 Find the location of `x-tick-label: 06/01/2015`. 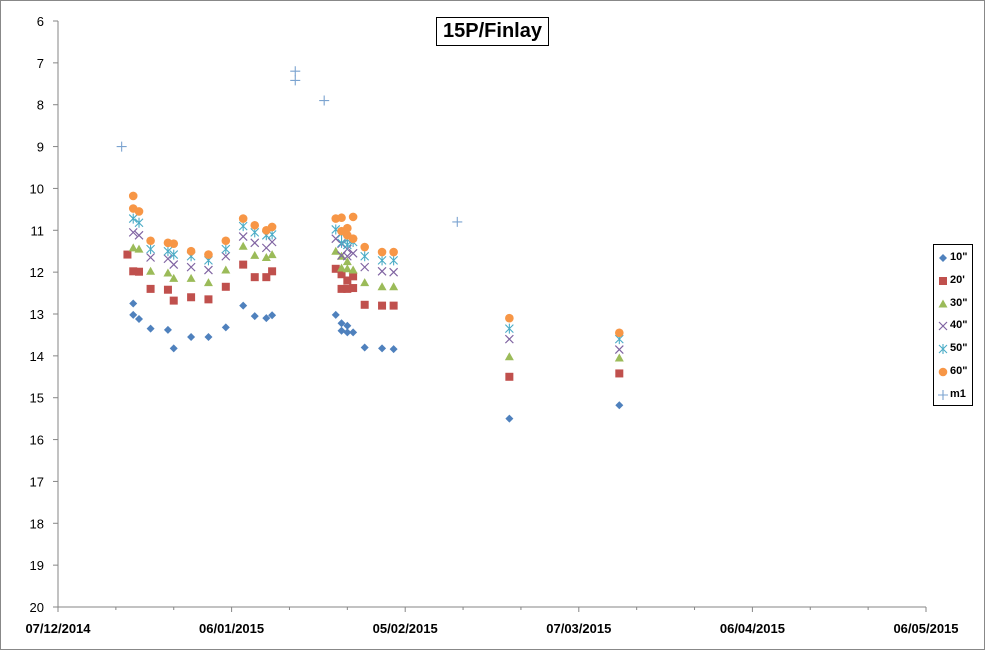

x-tick-label: 06/01/2015 is located at coordinates (231, 628).